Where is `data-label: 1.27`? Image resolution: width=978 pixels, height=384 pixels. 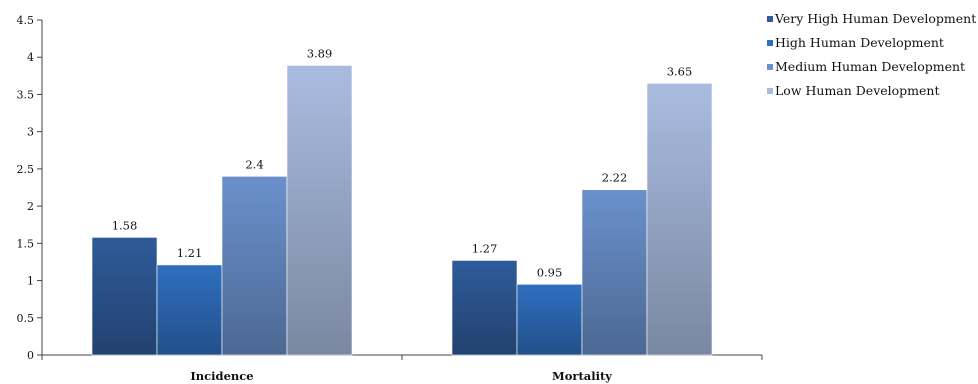
data-label: 1.27 is located at coordinates (485, 248).